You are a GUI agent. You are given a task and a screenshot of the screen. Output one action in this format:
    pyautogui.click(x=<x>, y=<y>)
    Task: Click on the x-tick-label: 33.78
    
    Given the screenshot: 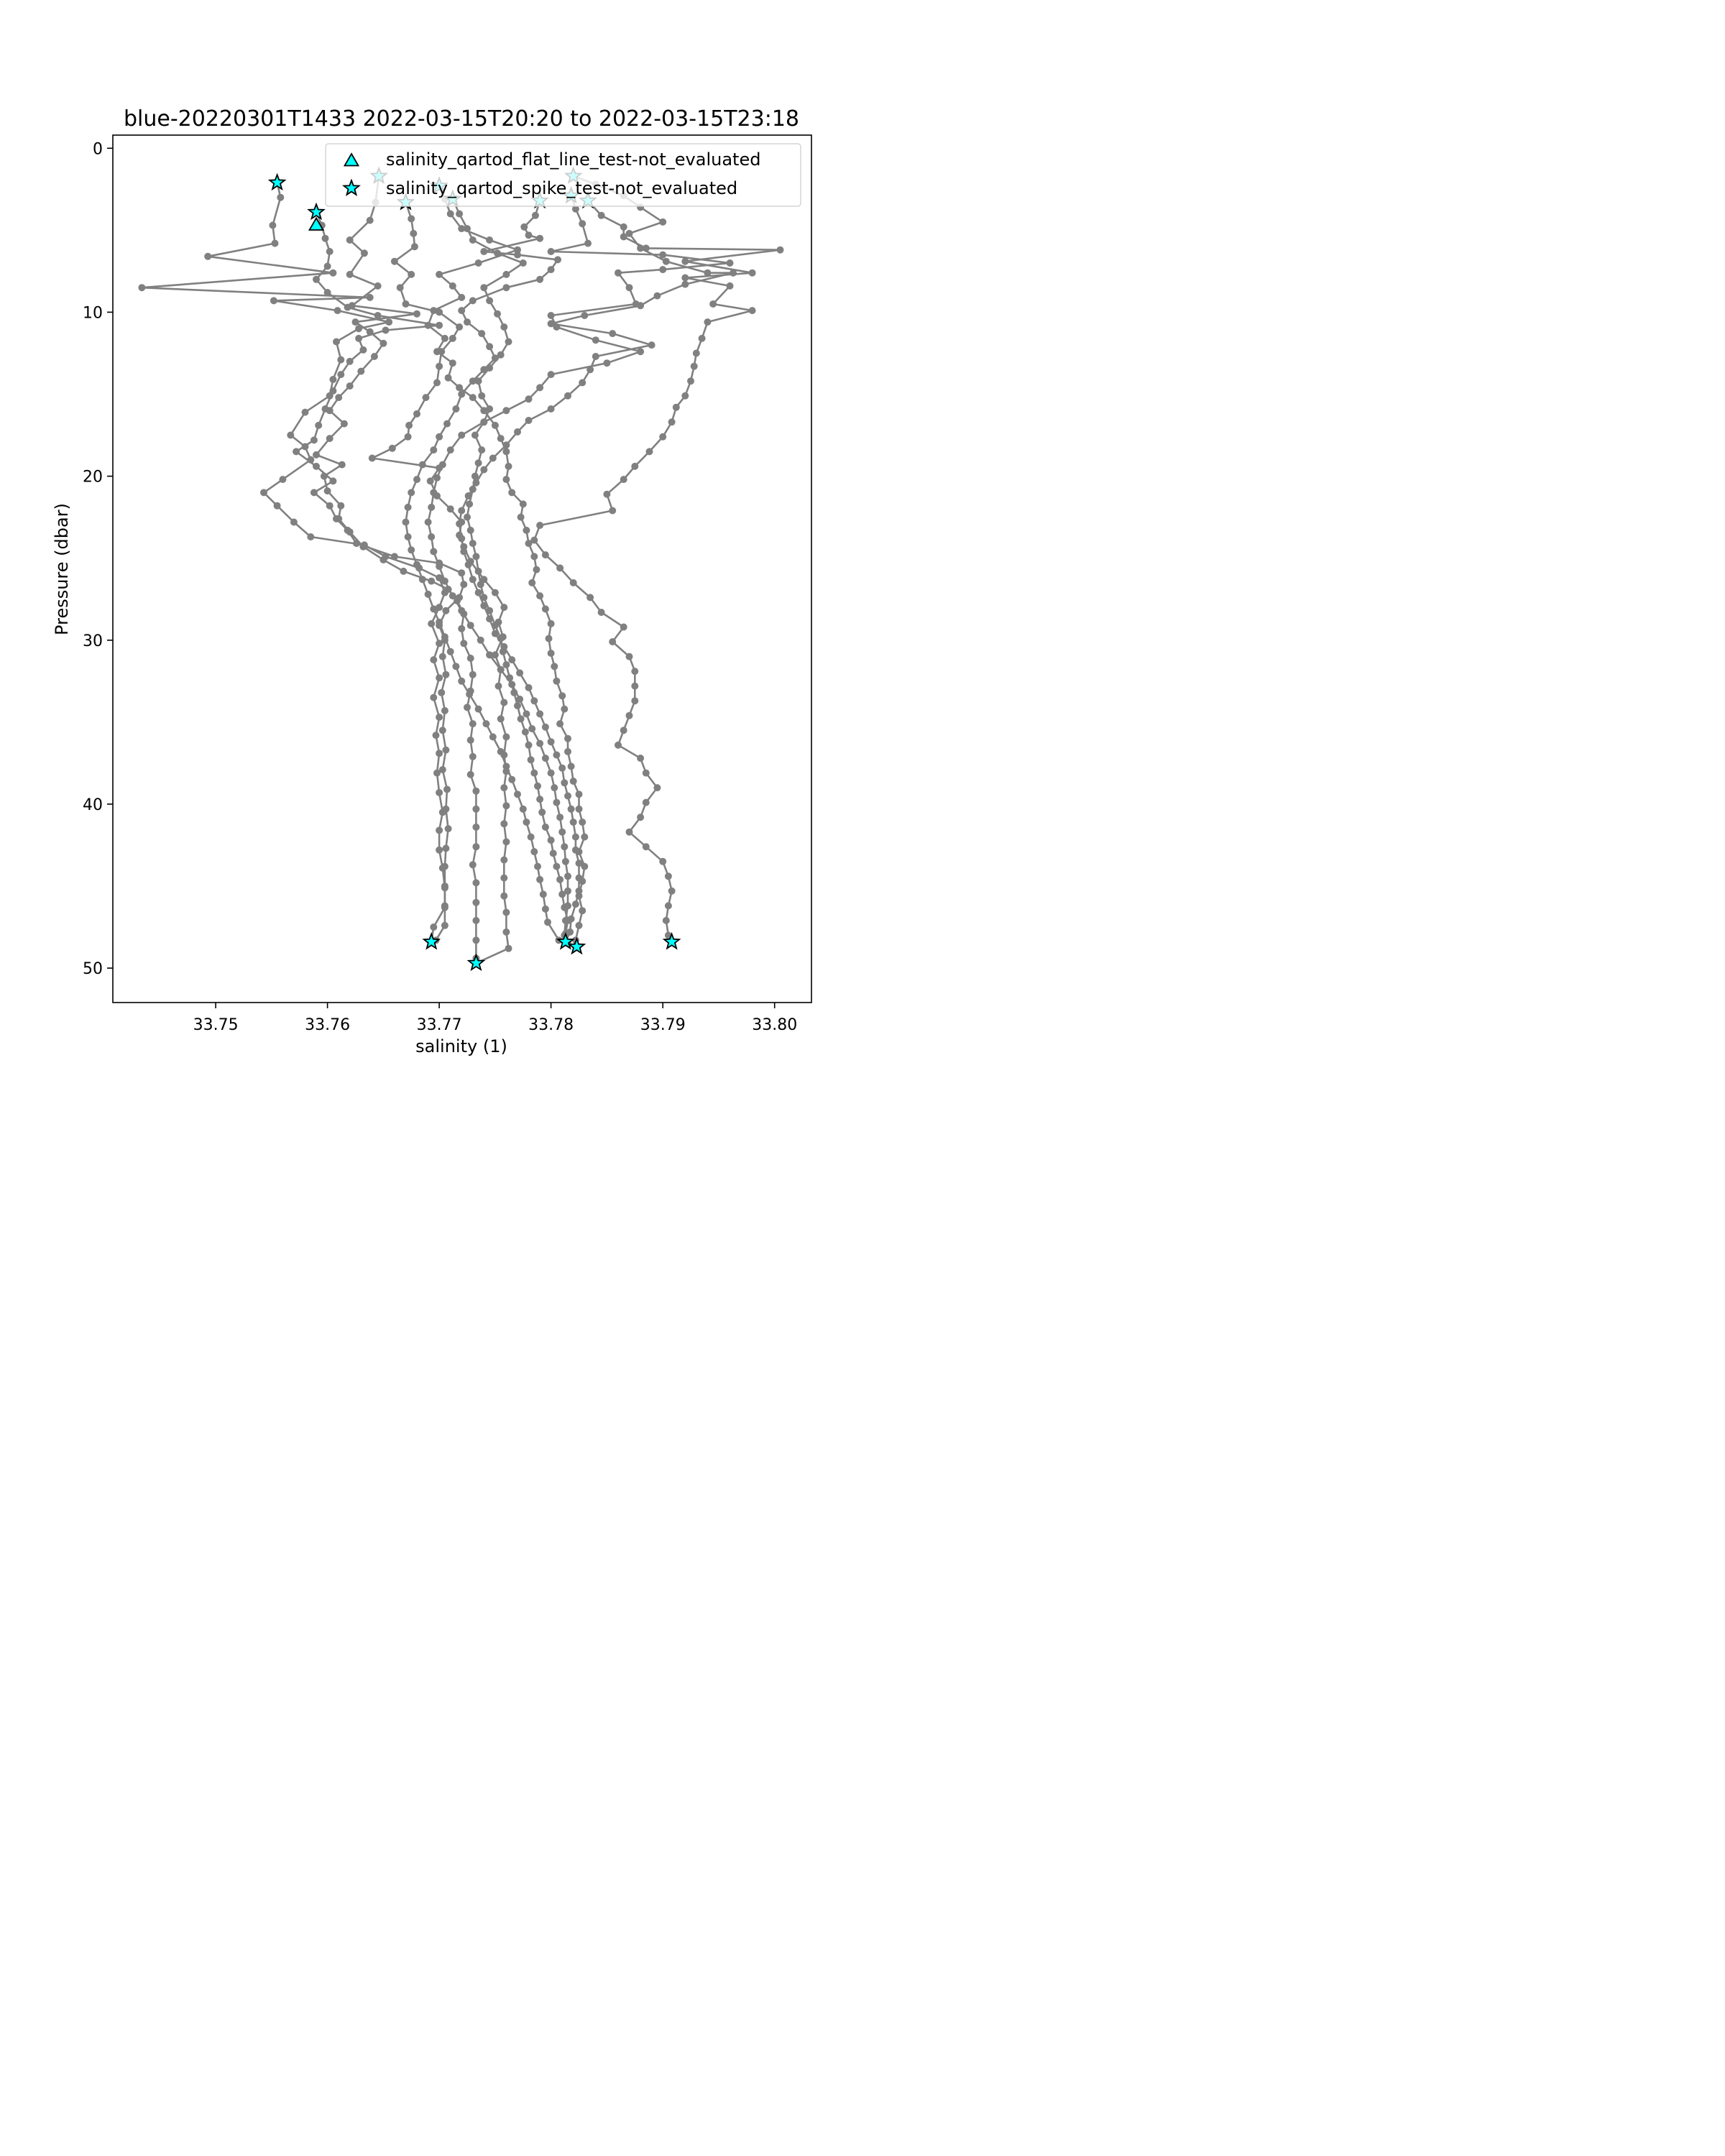 What is the action you would take?
    pyautogui.click(x=551, y=1025)
    